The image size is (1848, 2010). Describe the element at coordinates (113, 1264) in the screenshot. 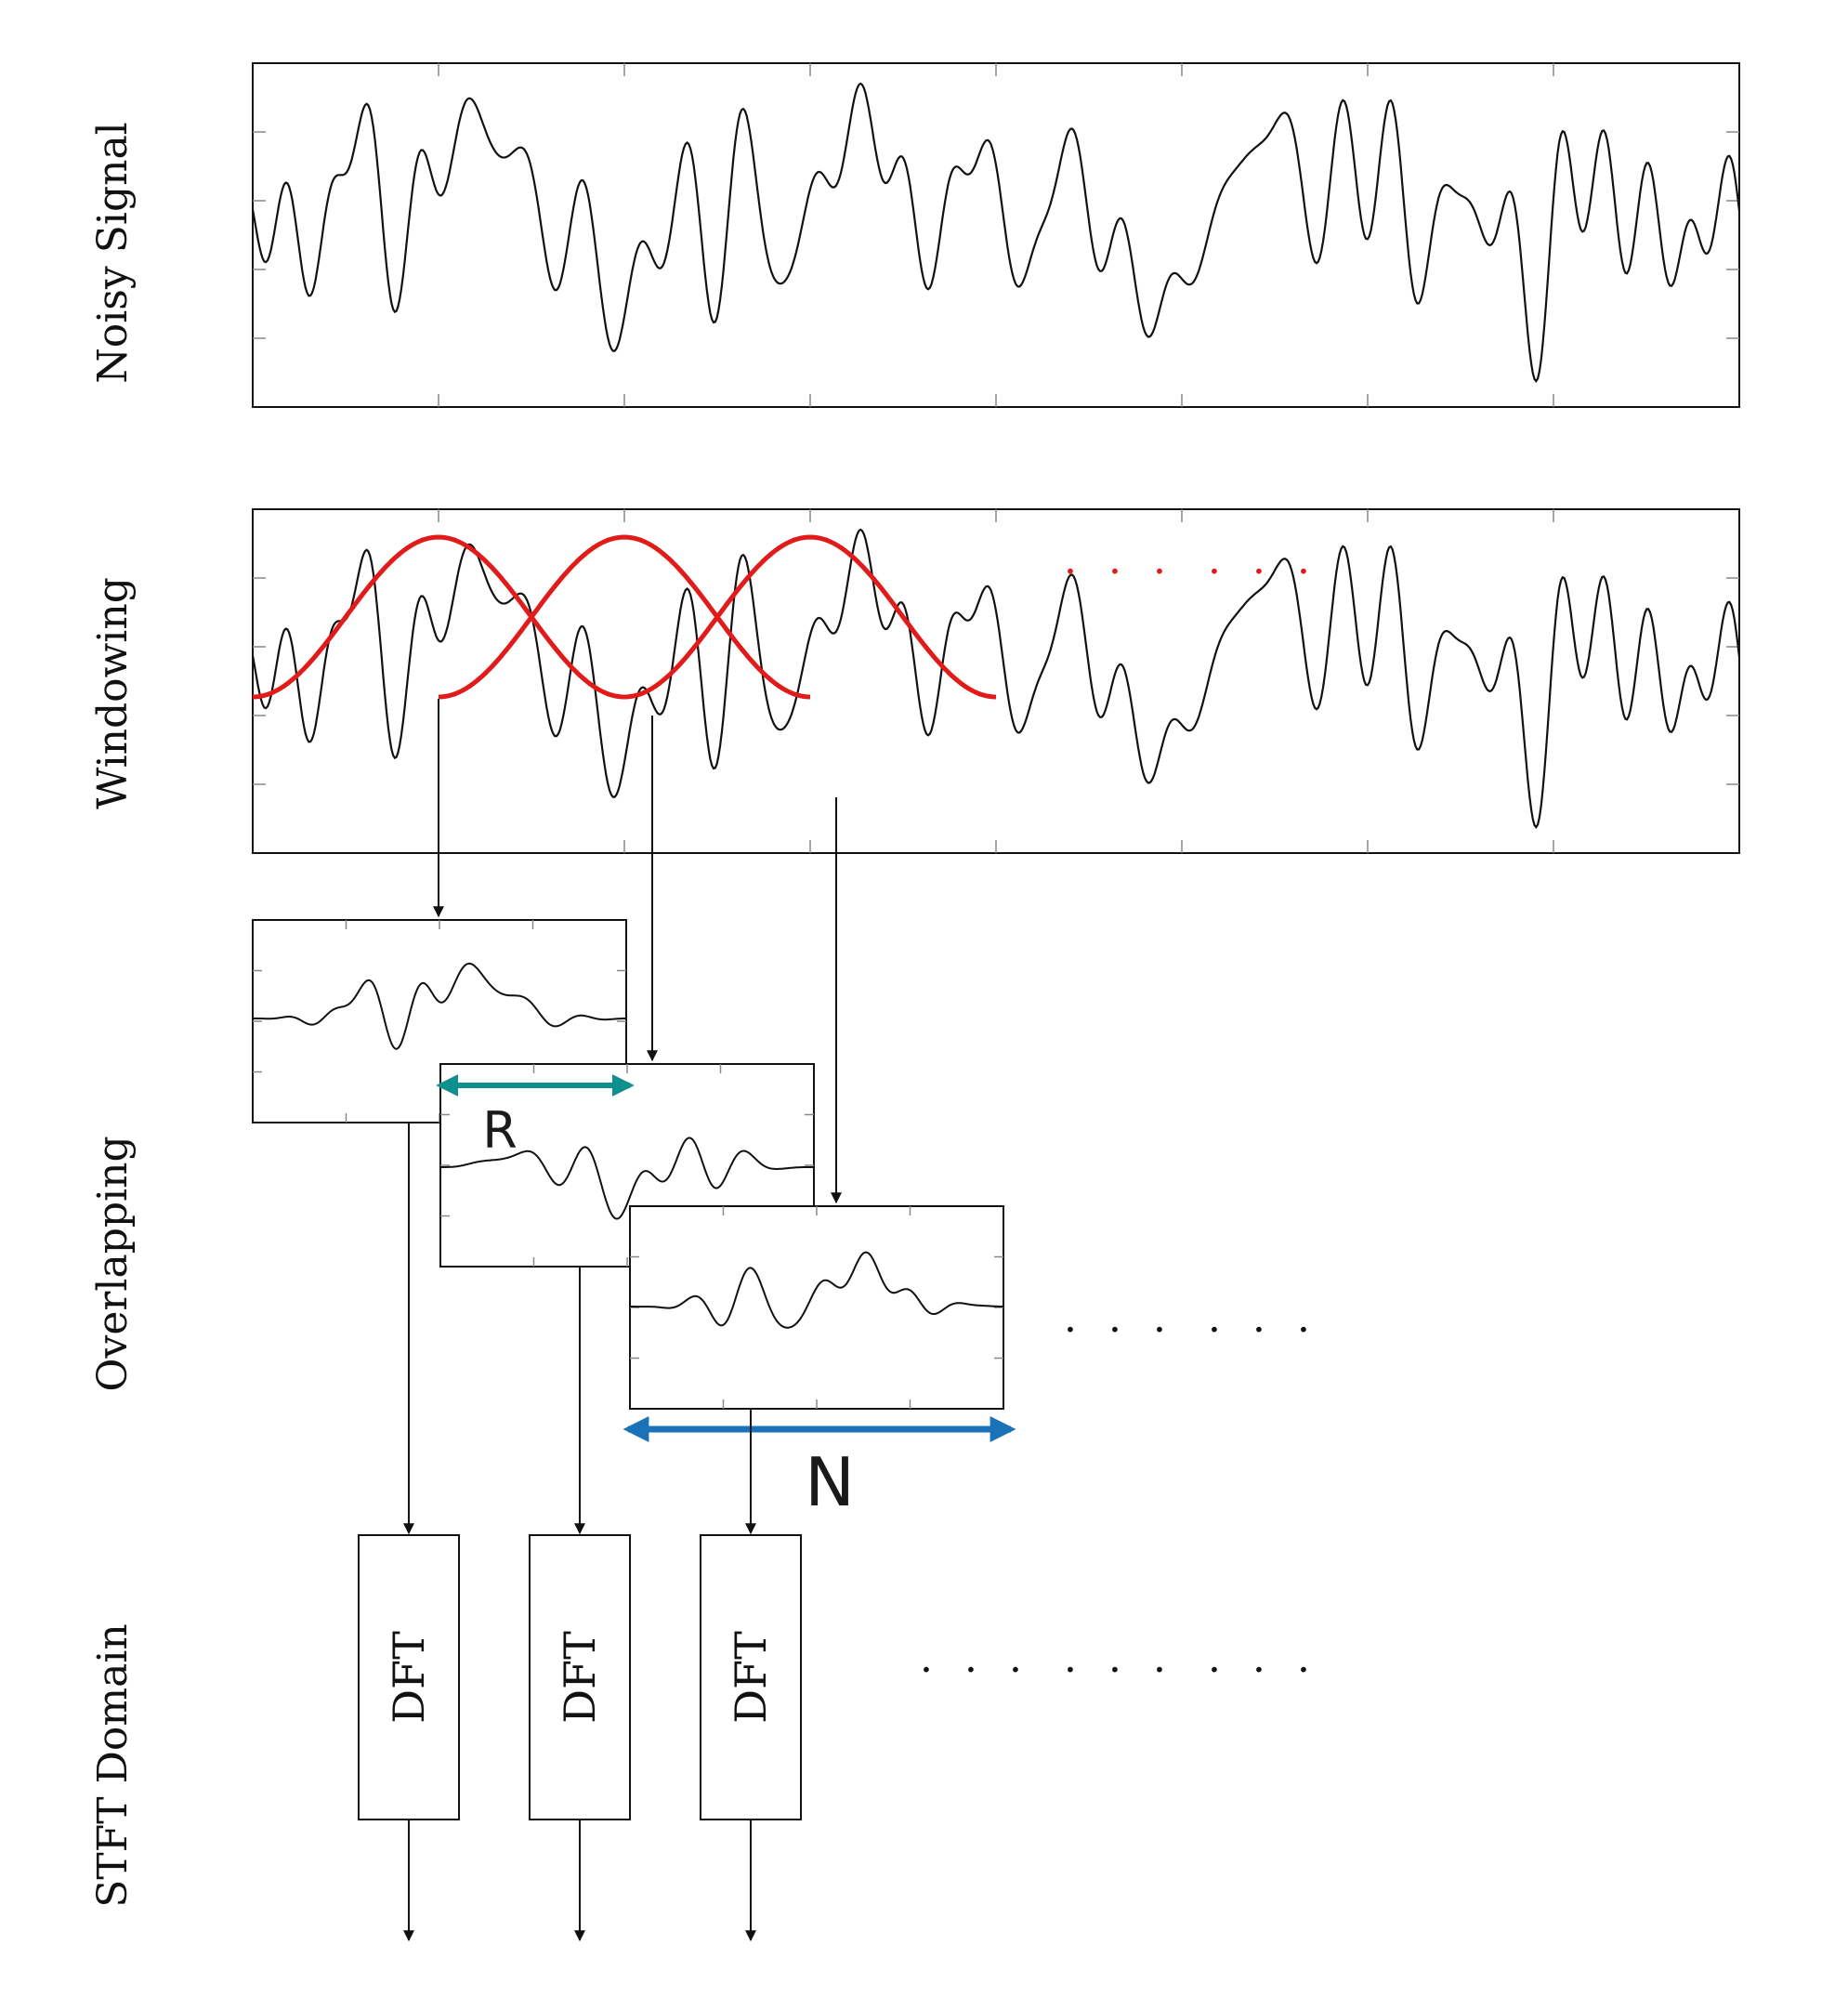

I see `row-label-overlapping: Overlapping` at that location.